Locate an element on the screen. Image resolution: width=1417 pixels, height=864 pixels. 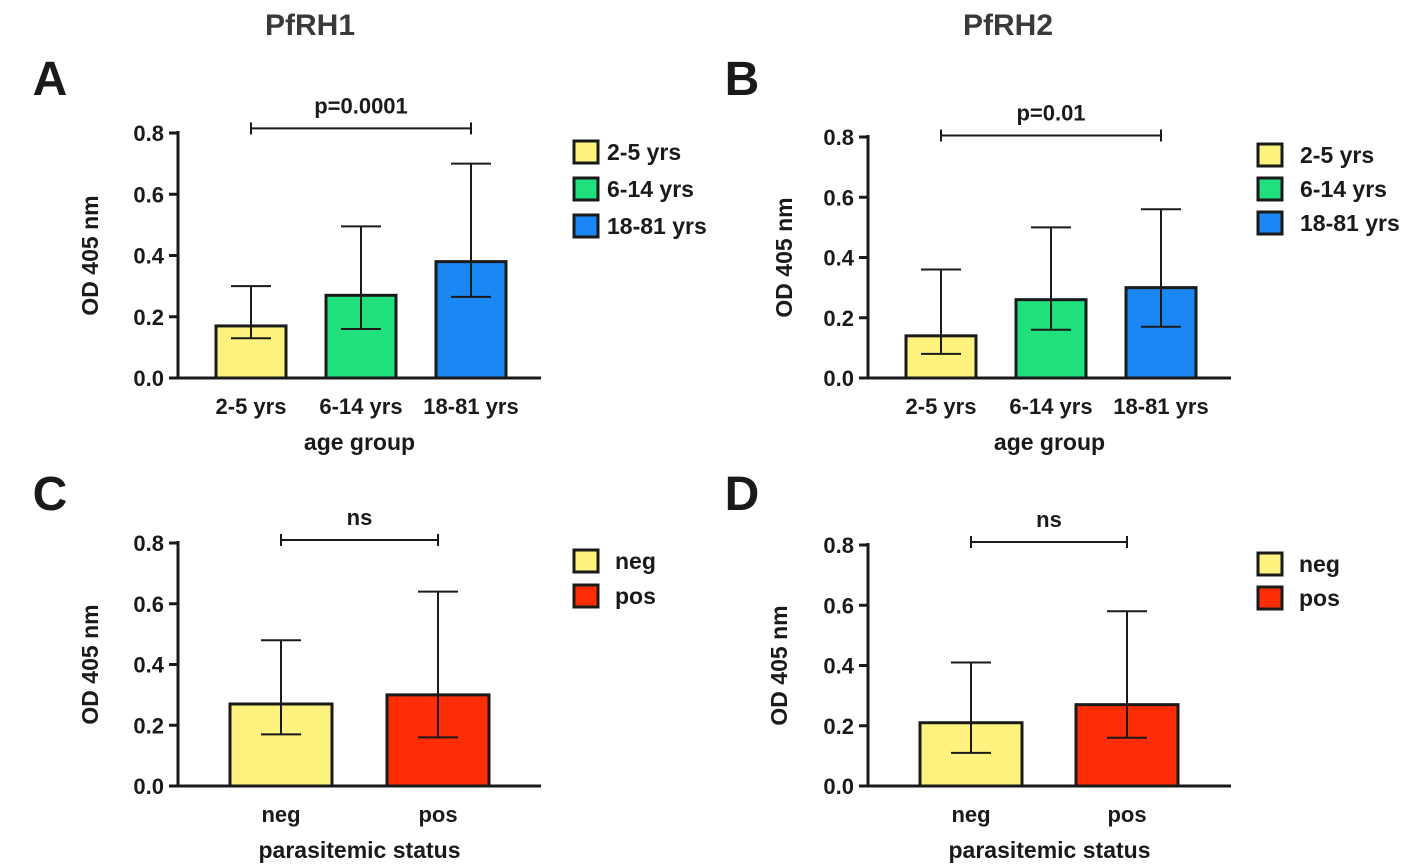
panel-letter-a: A is located at coordinates (50, 79).